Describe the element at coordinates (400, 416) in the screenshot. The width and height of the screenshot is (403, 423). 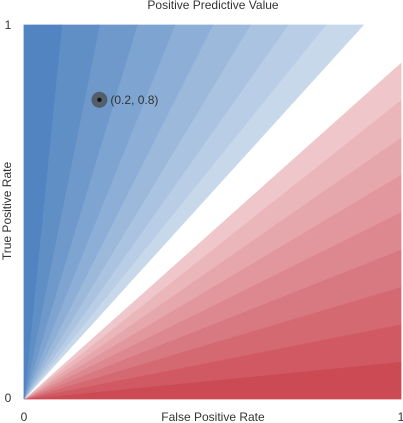
I see `x-tick-label-1: 1` at that location.